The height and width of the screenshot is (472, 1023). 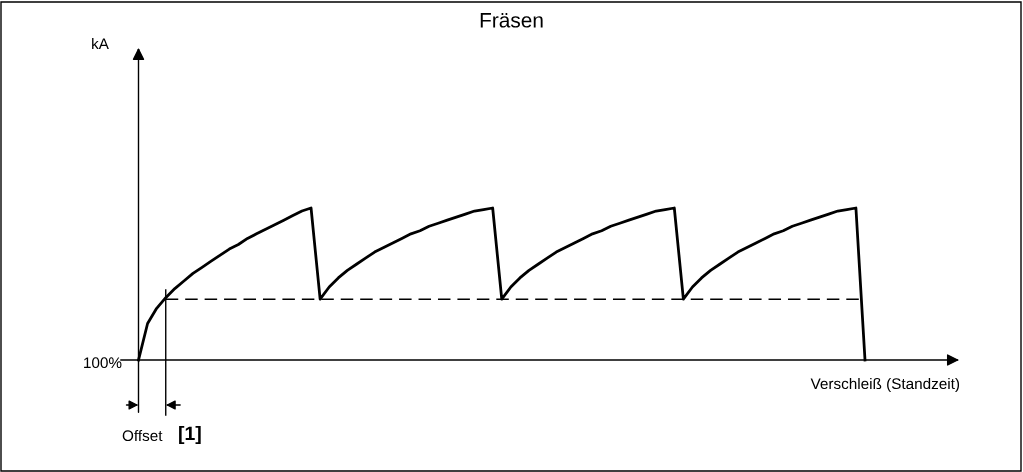 I want to click on text: Offset, so click(x=142, y=435).